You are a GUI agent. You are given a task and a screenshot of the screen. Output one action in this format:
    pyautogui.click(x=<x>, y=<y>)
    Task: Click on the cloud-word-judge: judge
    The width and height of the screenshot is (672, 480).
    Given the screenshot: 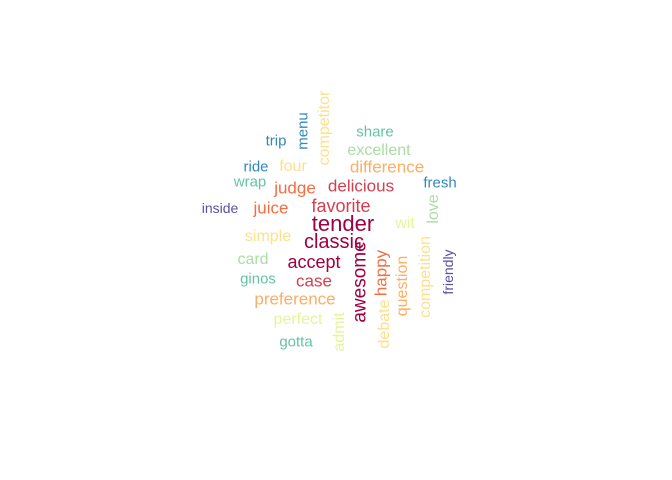 What is the action you would take?
    pyautogui.click(x=295, y=188)
    